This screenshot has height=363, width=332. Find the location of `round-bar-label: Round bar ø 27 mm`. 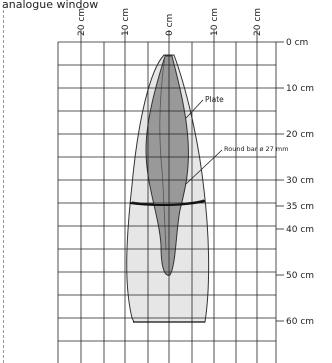

round-bar-label: Round bar ø 27 mm is located at coordinates (256, 149).